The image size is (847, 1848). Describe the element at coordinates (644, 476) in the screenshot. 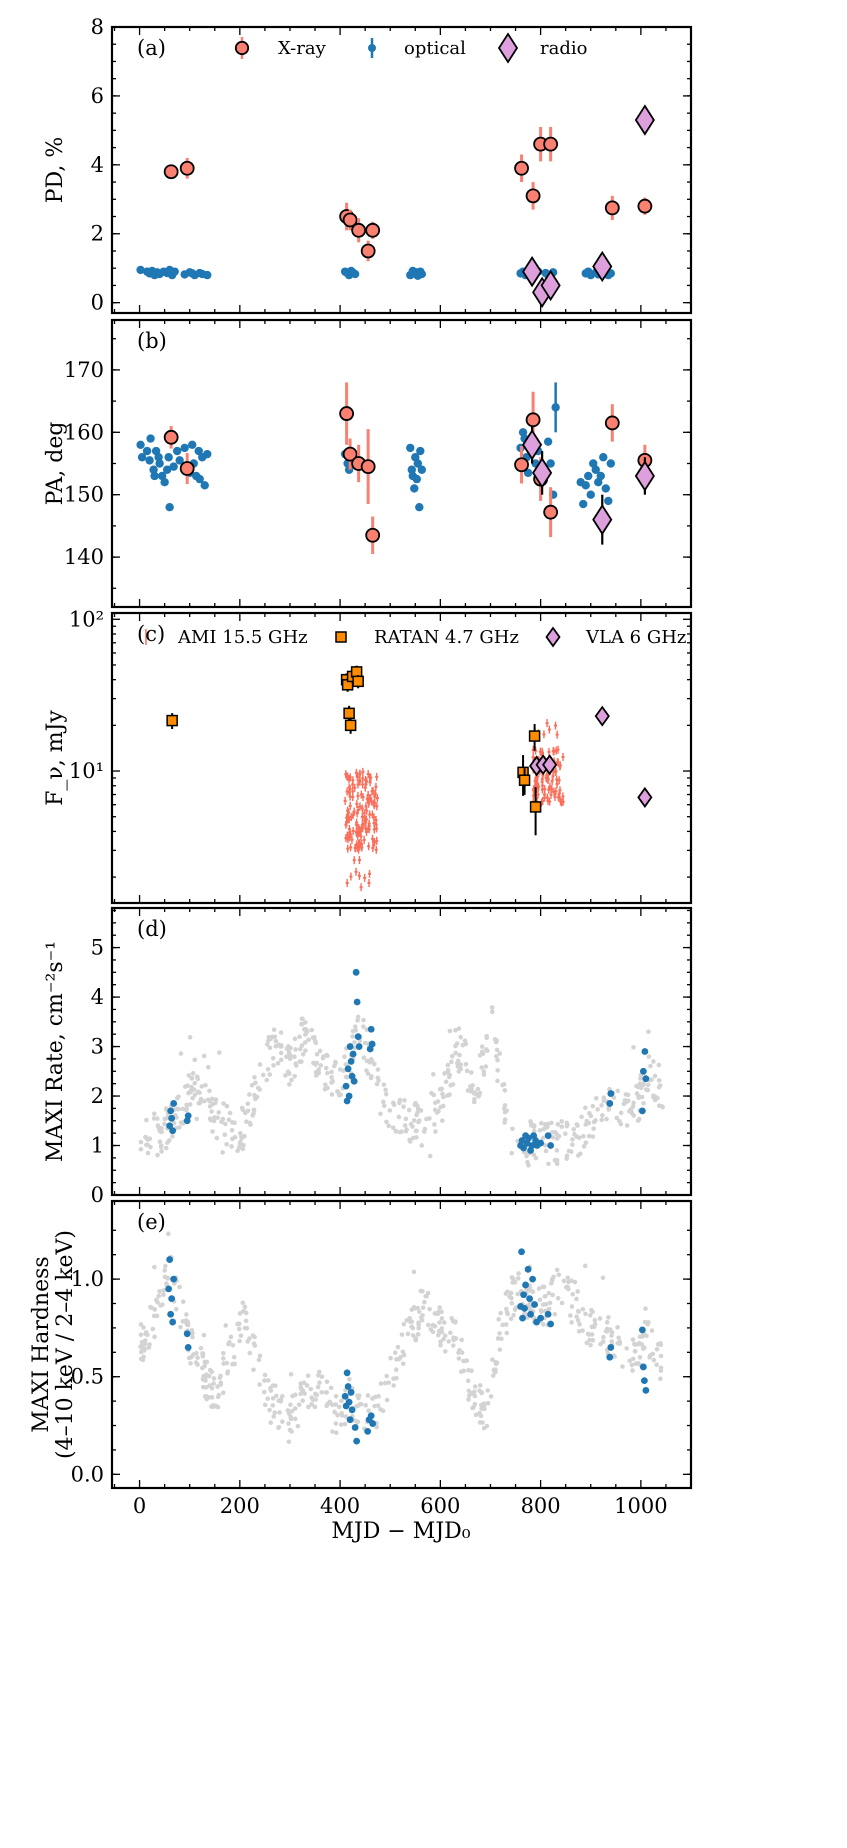

I see `radio-point` at that location.